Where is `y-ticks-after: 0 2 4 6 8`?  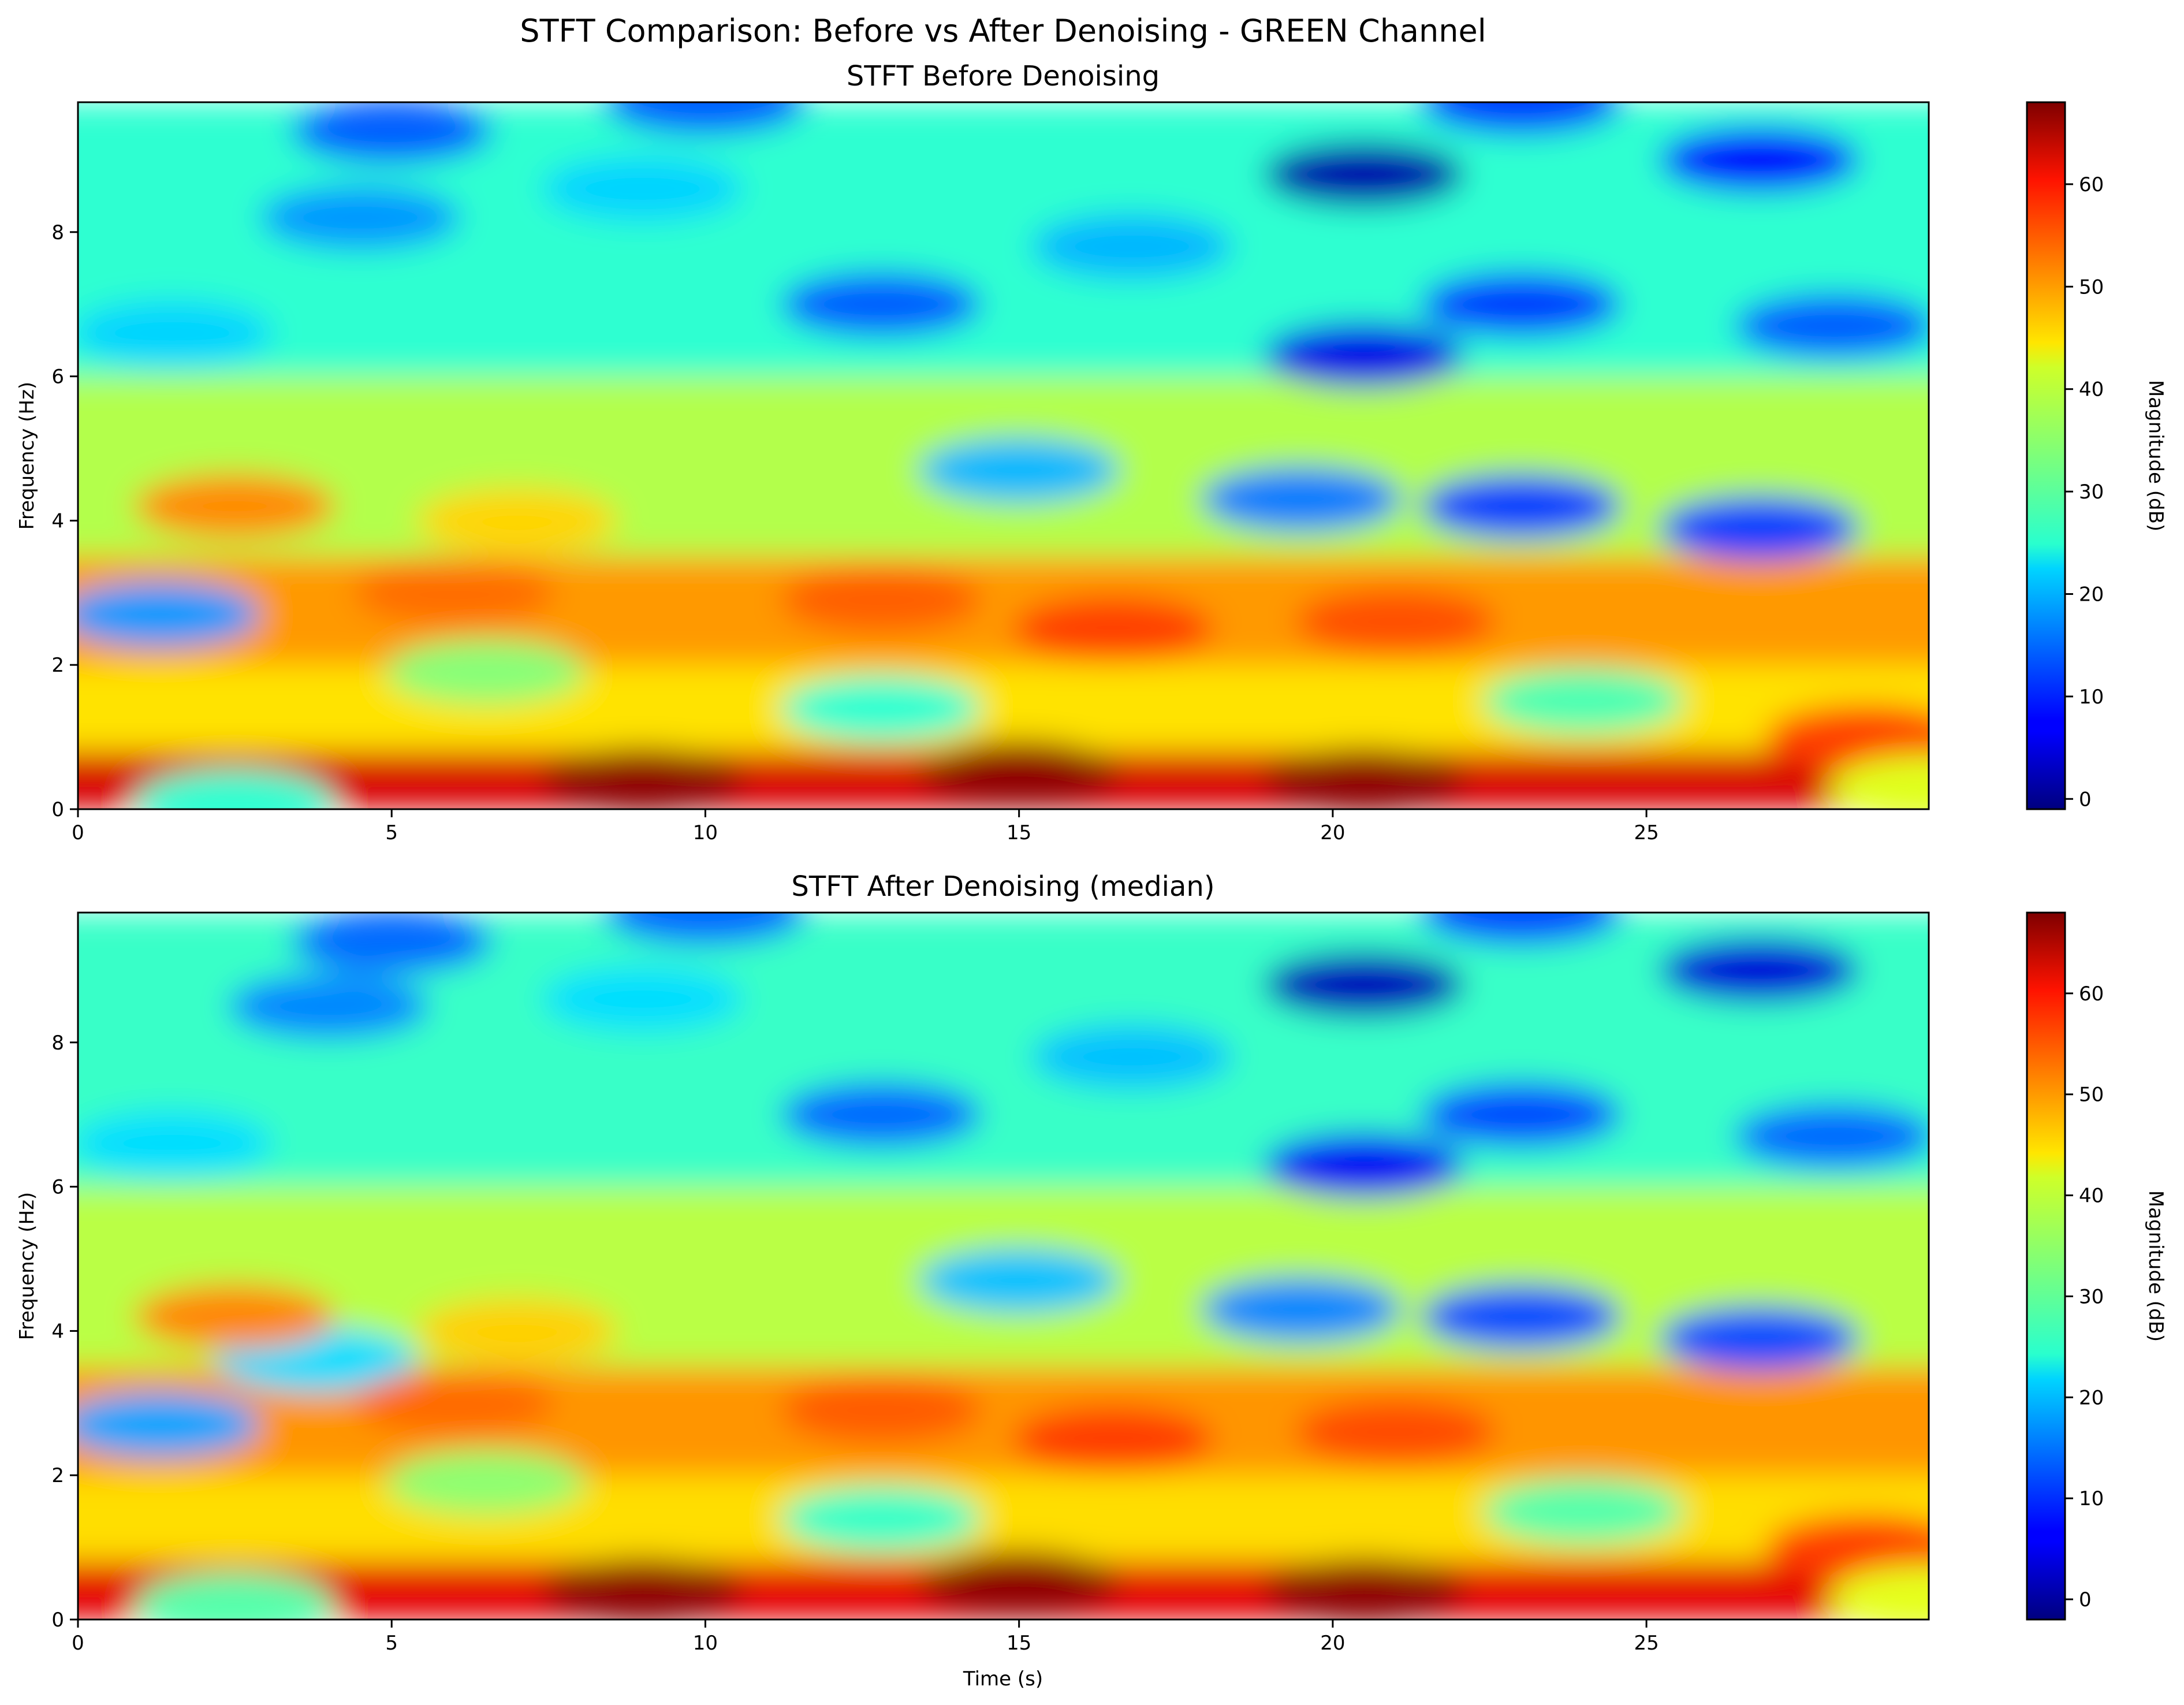
y-ticks-after: 0 2 4 6 8 is located at coordinates (64, 1332).